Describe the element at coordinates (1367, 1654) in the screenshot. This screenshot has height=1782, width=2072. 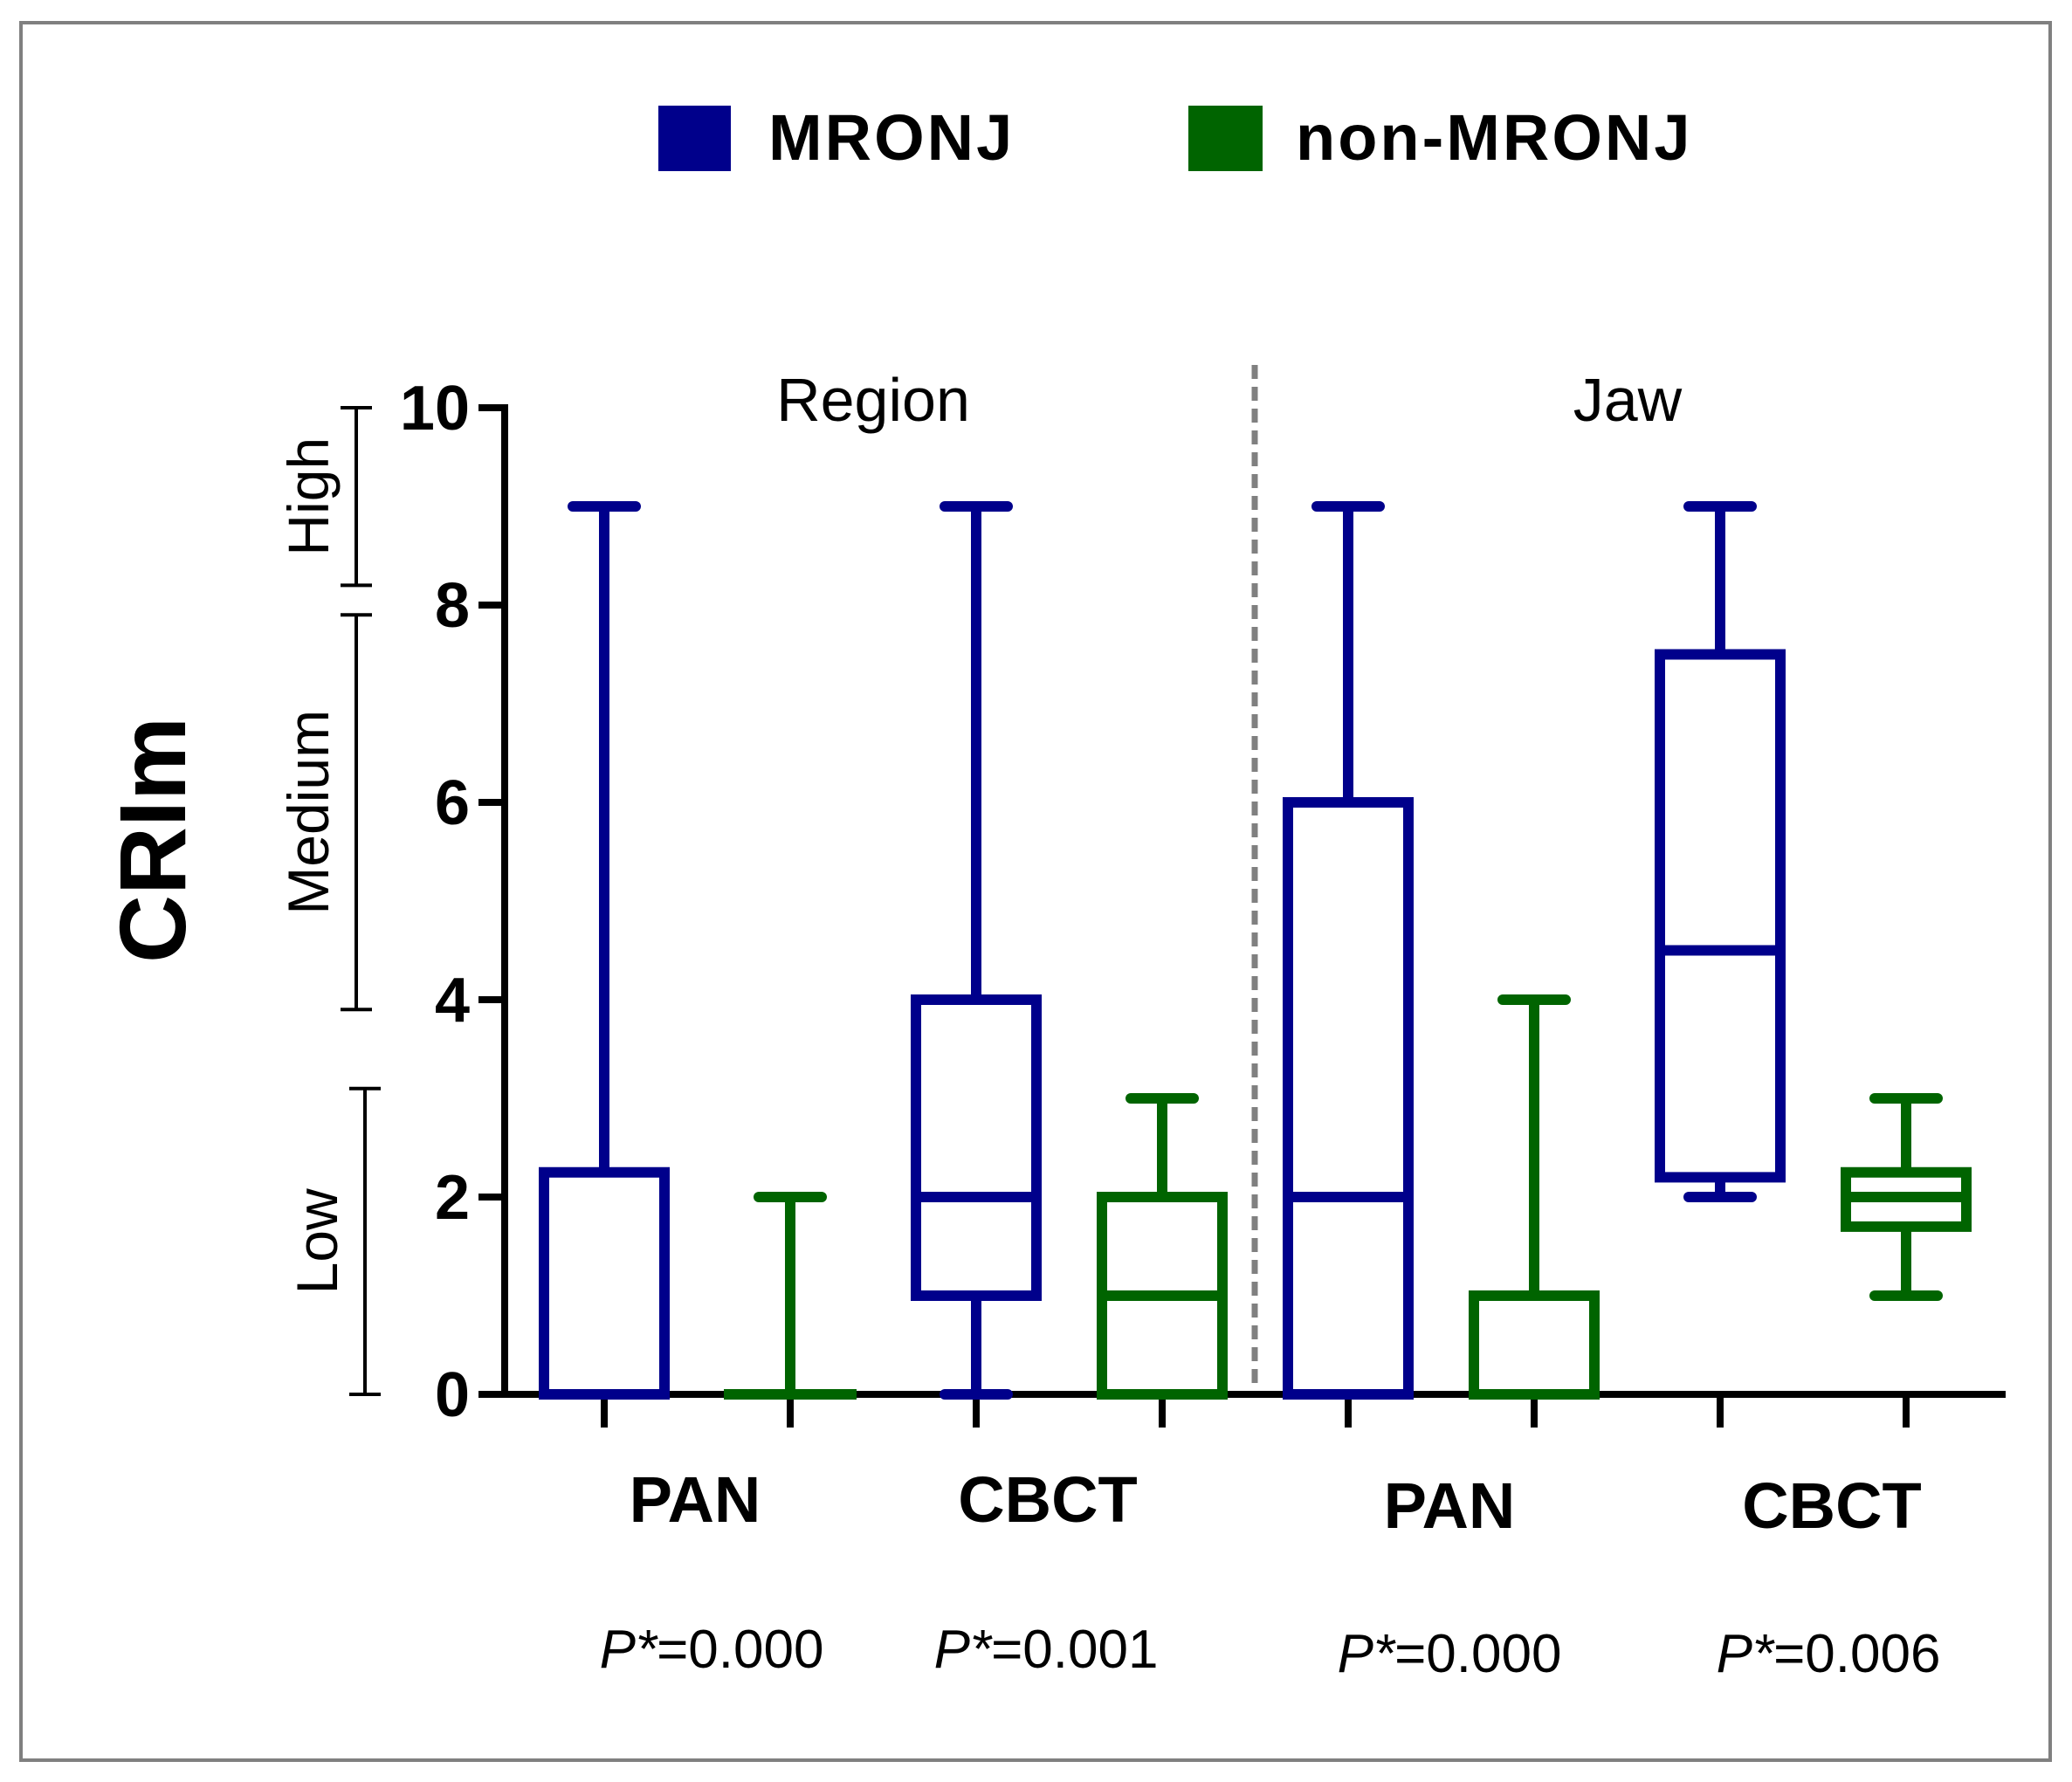
I see `p-value-jaw-pan-prefix: P*` at that location.